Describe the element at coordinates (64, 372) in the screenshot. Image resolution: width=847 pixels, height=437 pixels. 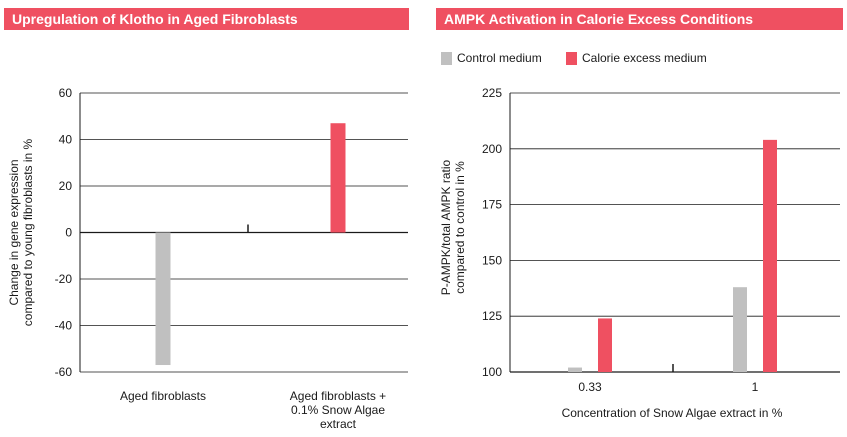
I see `chart1-y-tick-label: -60` at that location.